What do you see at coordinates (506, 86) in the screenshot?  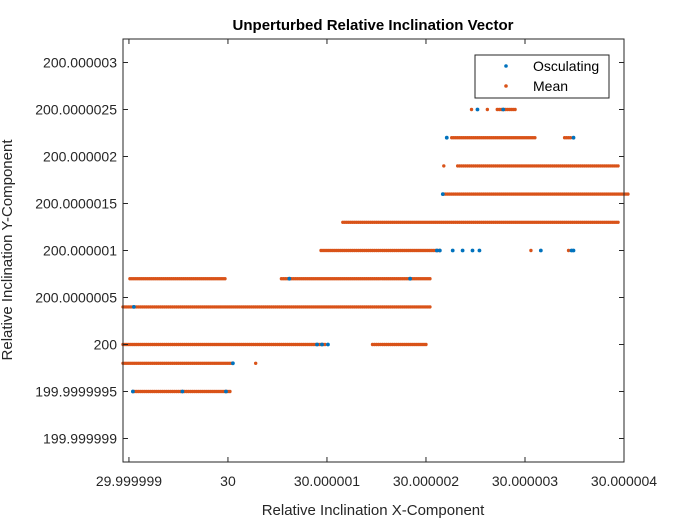 I see `legend-marker-mean` at bounding box center [506, 86].